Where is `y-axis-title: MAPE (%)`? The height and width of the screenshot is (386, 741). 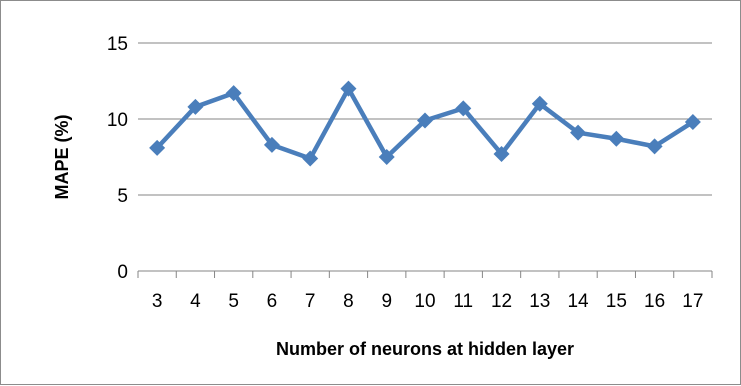 y-axis-title: MAPE (%) is located at coordinates (62, 156).